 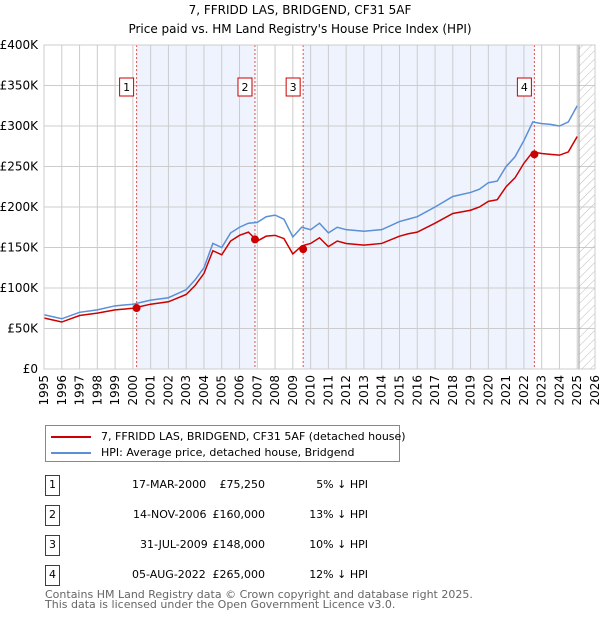 What do you see at coordinates (338, 574) in the screenshot?
I see `sale-hpi-diff: 12% ↓ HPI` at bounding box center [338, 574].